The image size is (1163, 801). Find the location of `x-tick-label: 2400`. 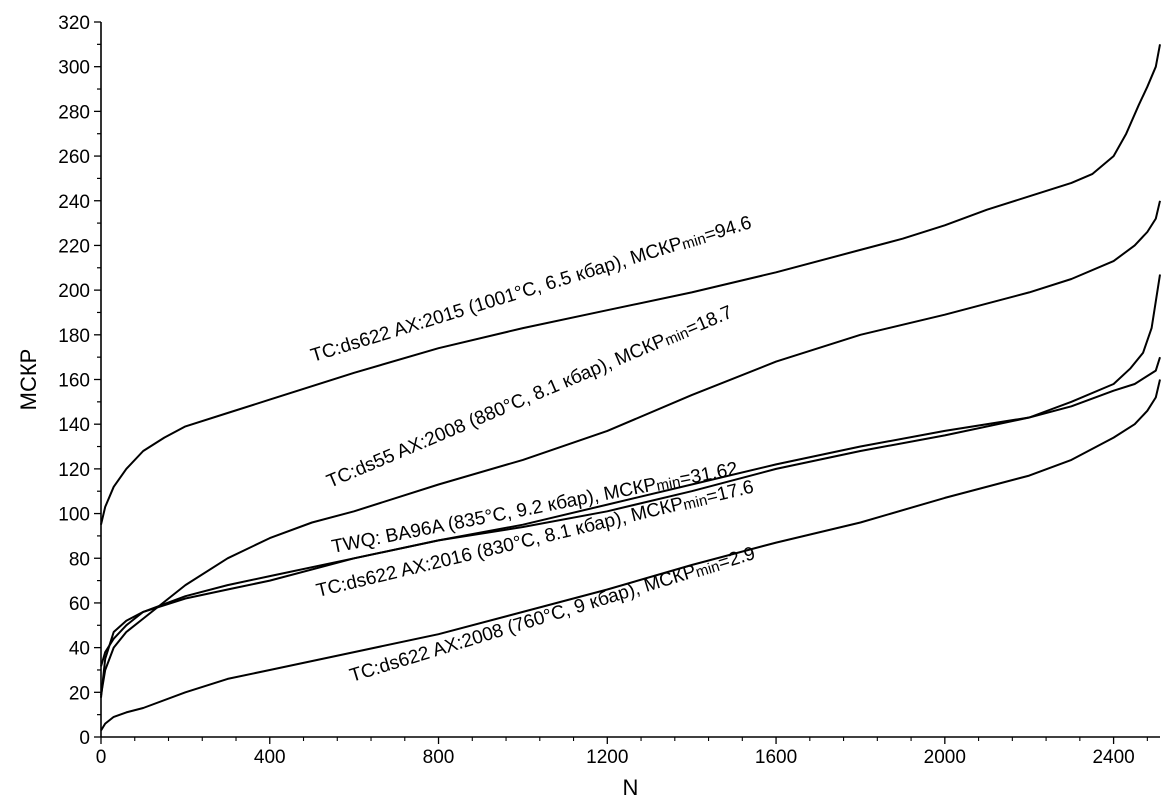

x-tick-label: 2400 is located at coordinates (1113, 757).